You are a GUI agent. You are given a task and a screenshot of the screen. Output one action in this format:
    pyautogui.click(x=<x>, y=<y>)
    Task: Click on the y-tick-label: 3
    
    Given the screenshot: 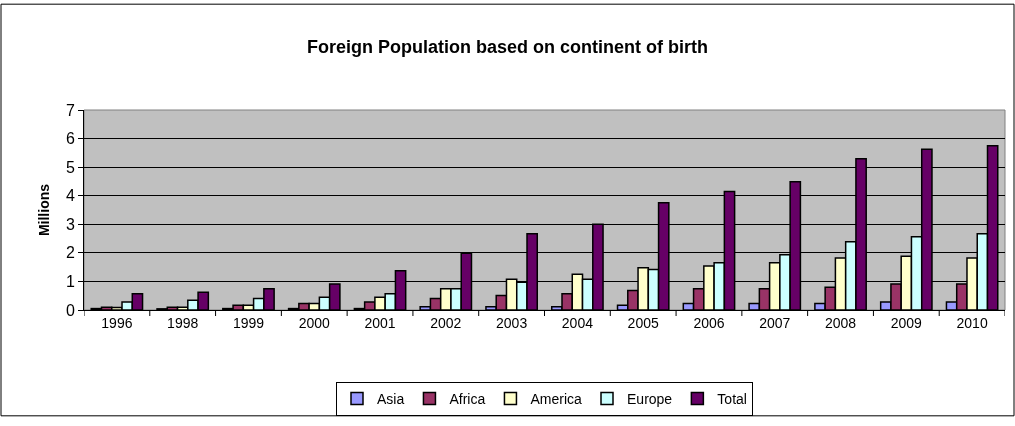 What is the action you would take?
    pyautogui.click(x=70, y=224)
    